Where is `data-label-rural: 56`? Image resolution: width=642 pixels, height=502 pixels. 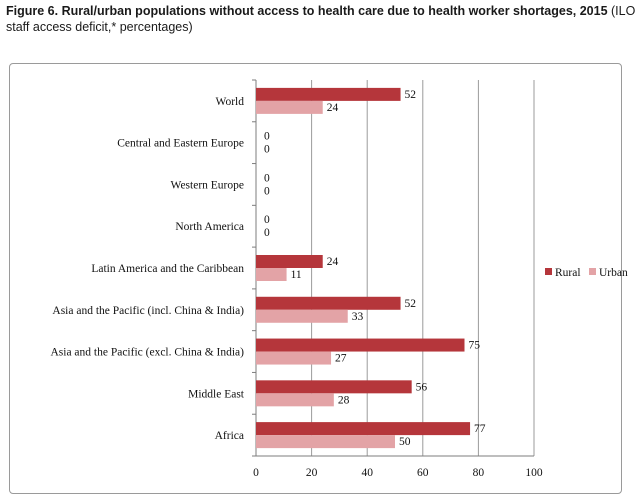
data-label-rural: 56 is located at coordinates (422, 387).